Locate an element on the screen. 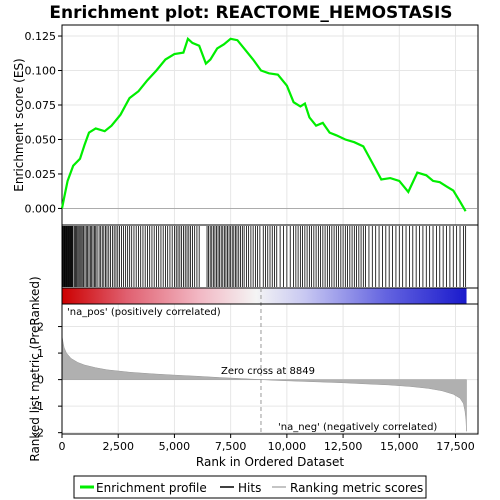  positive-correlation-label: 'na_pos' (positively correlated) is located at coordinates (144, 312).